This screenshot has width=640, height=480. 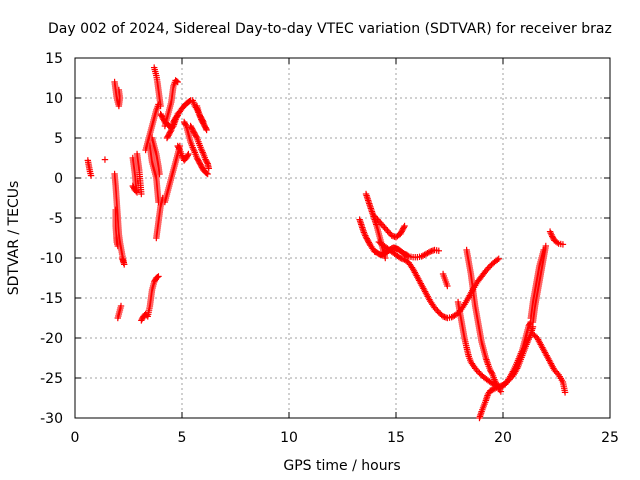 I want to click on x-tick-label: 15, so click(x=396, y=438).